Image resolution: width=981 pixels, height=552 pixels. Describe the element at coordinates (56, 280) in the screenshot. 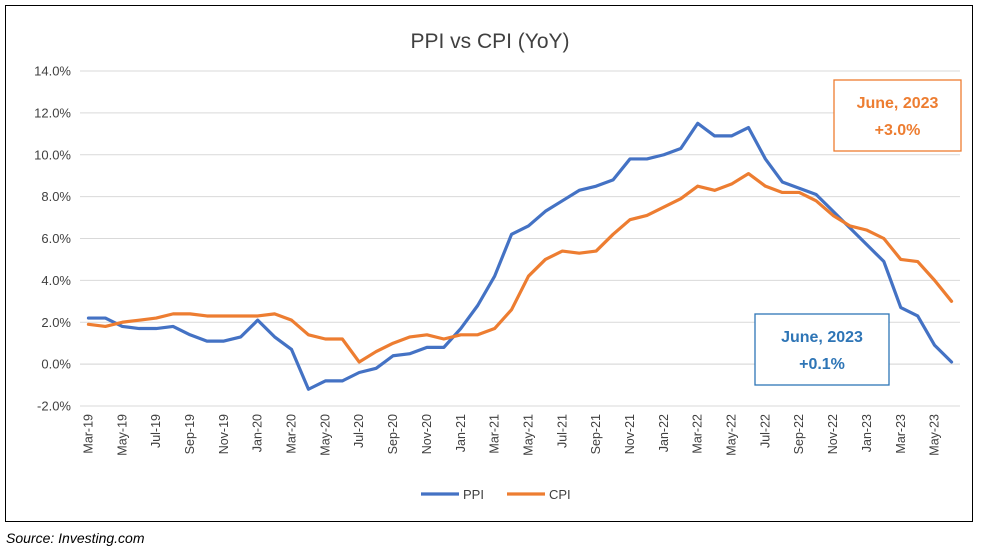

I see `y-tick-label: 4.0%` at that location.